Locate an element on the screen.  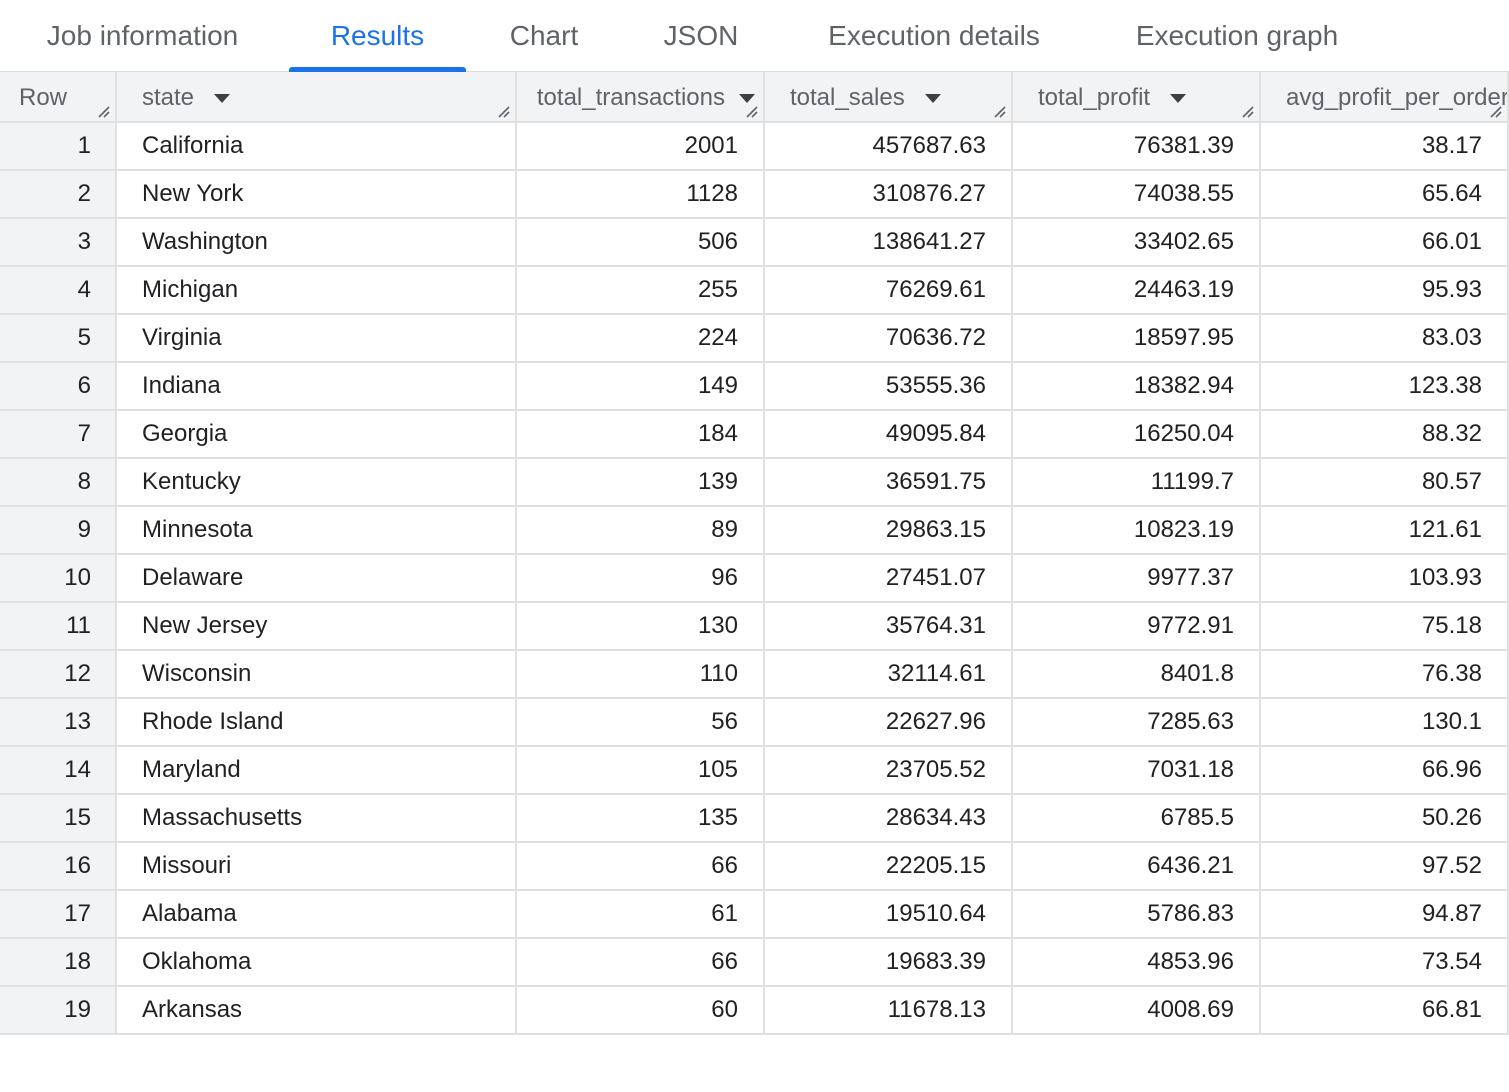
row-number-cell: 4 is located at coordinates (58, 290).